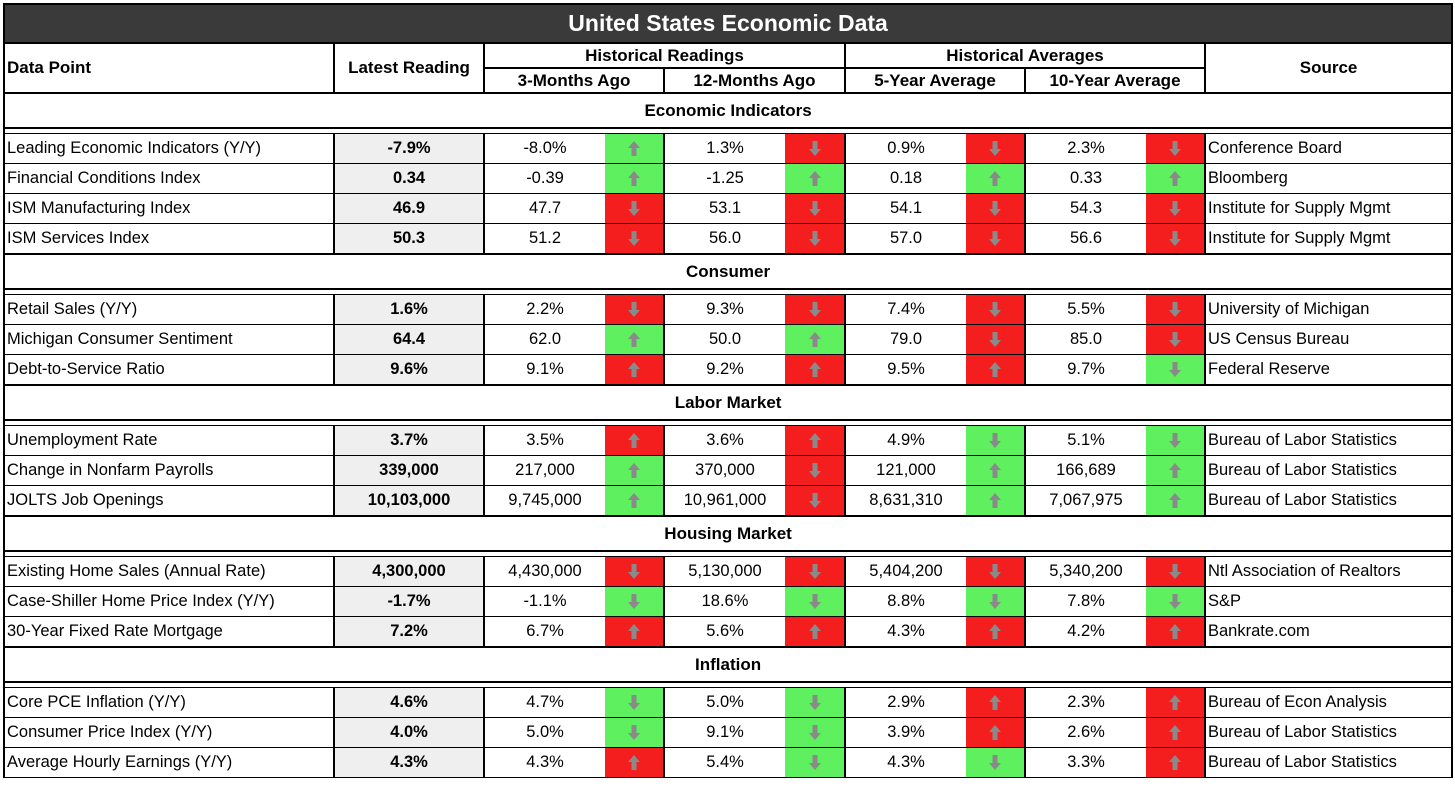  Describe the element at coordinates (905, 148) in the screenshot. I see `5-year-value: 0.9%` at that location.